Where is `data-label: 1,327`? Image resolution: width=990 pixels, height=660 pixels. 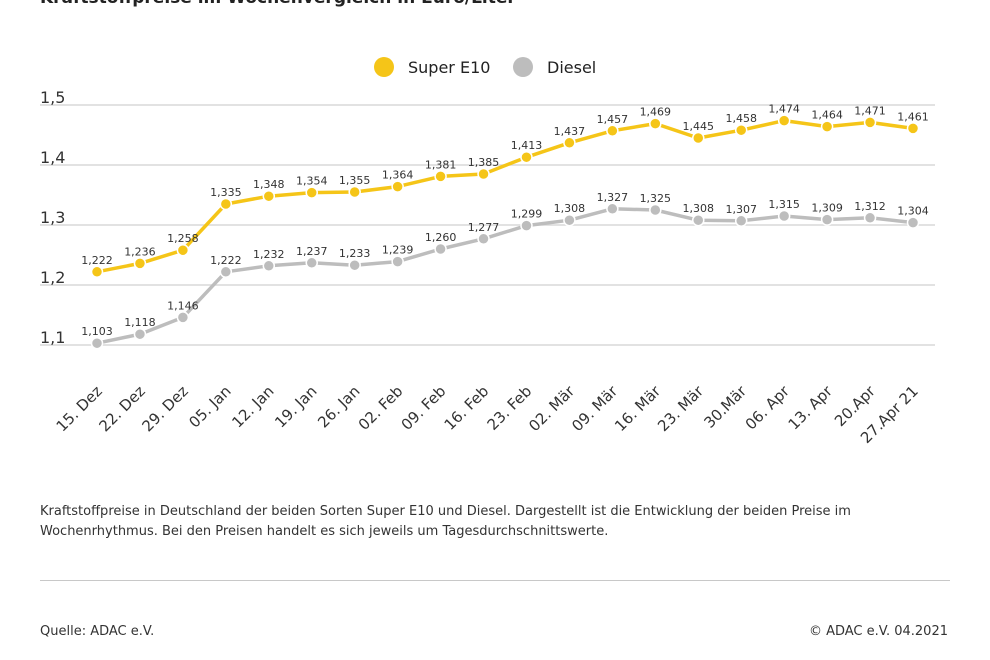
data-label: 1,327 is located at coordinates (613, 197).